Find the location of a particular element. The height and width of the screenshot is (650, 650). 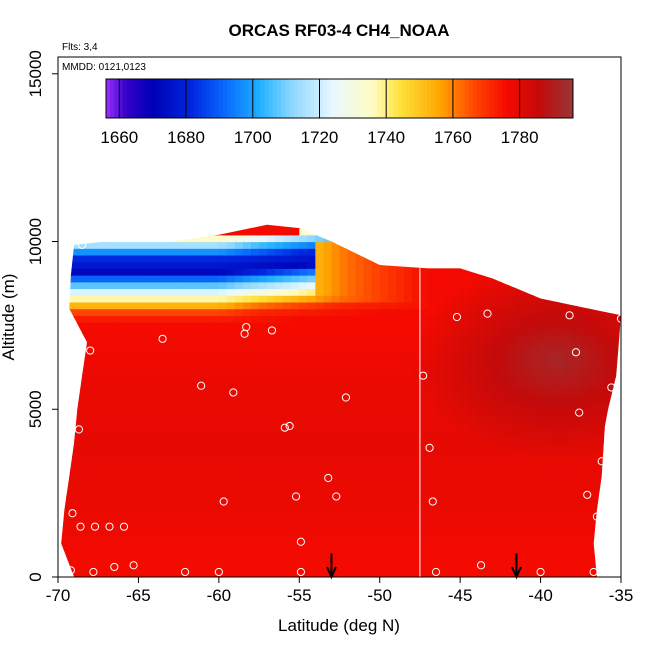

colorbar-frame is located at coordinates (339, 98).